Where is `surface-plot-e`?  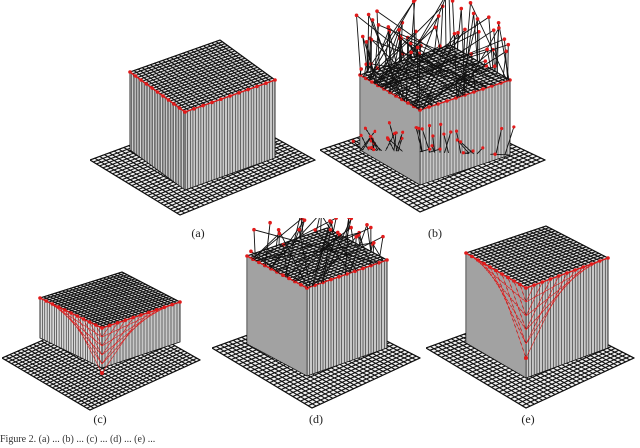 surface-plot-e is located at coordinates (531, 317).